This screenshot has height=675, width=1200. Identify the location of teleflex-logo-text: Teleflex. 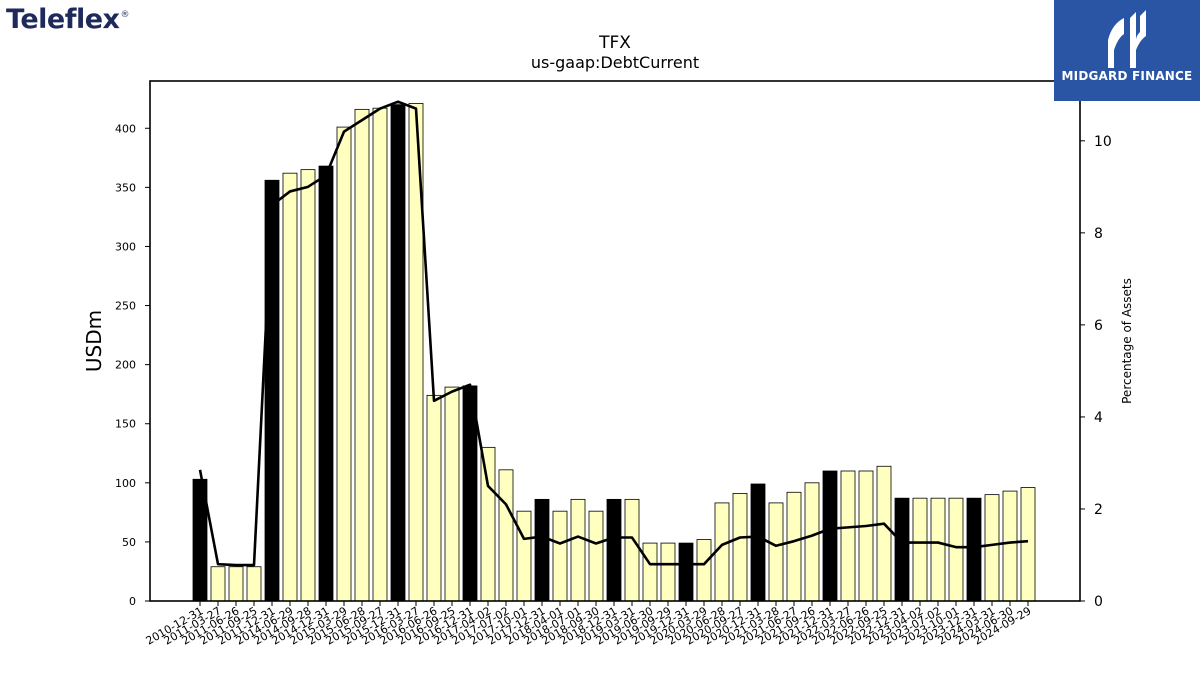
(63, 19).